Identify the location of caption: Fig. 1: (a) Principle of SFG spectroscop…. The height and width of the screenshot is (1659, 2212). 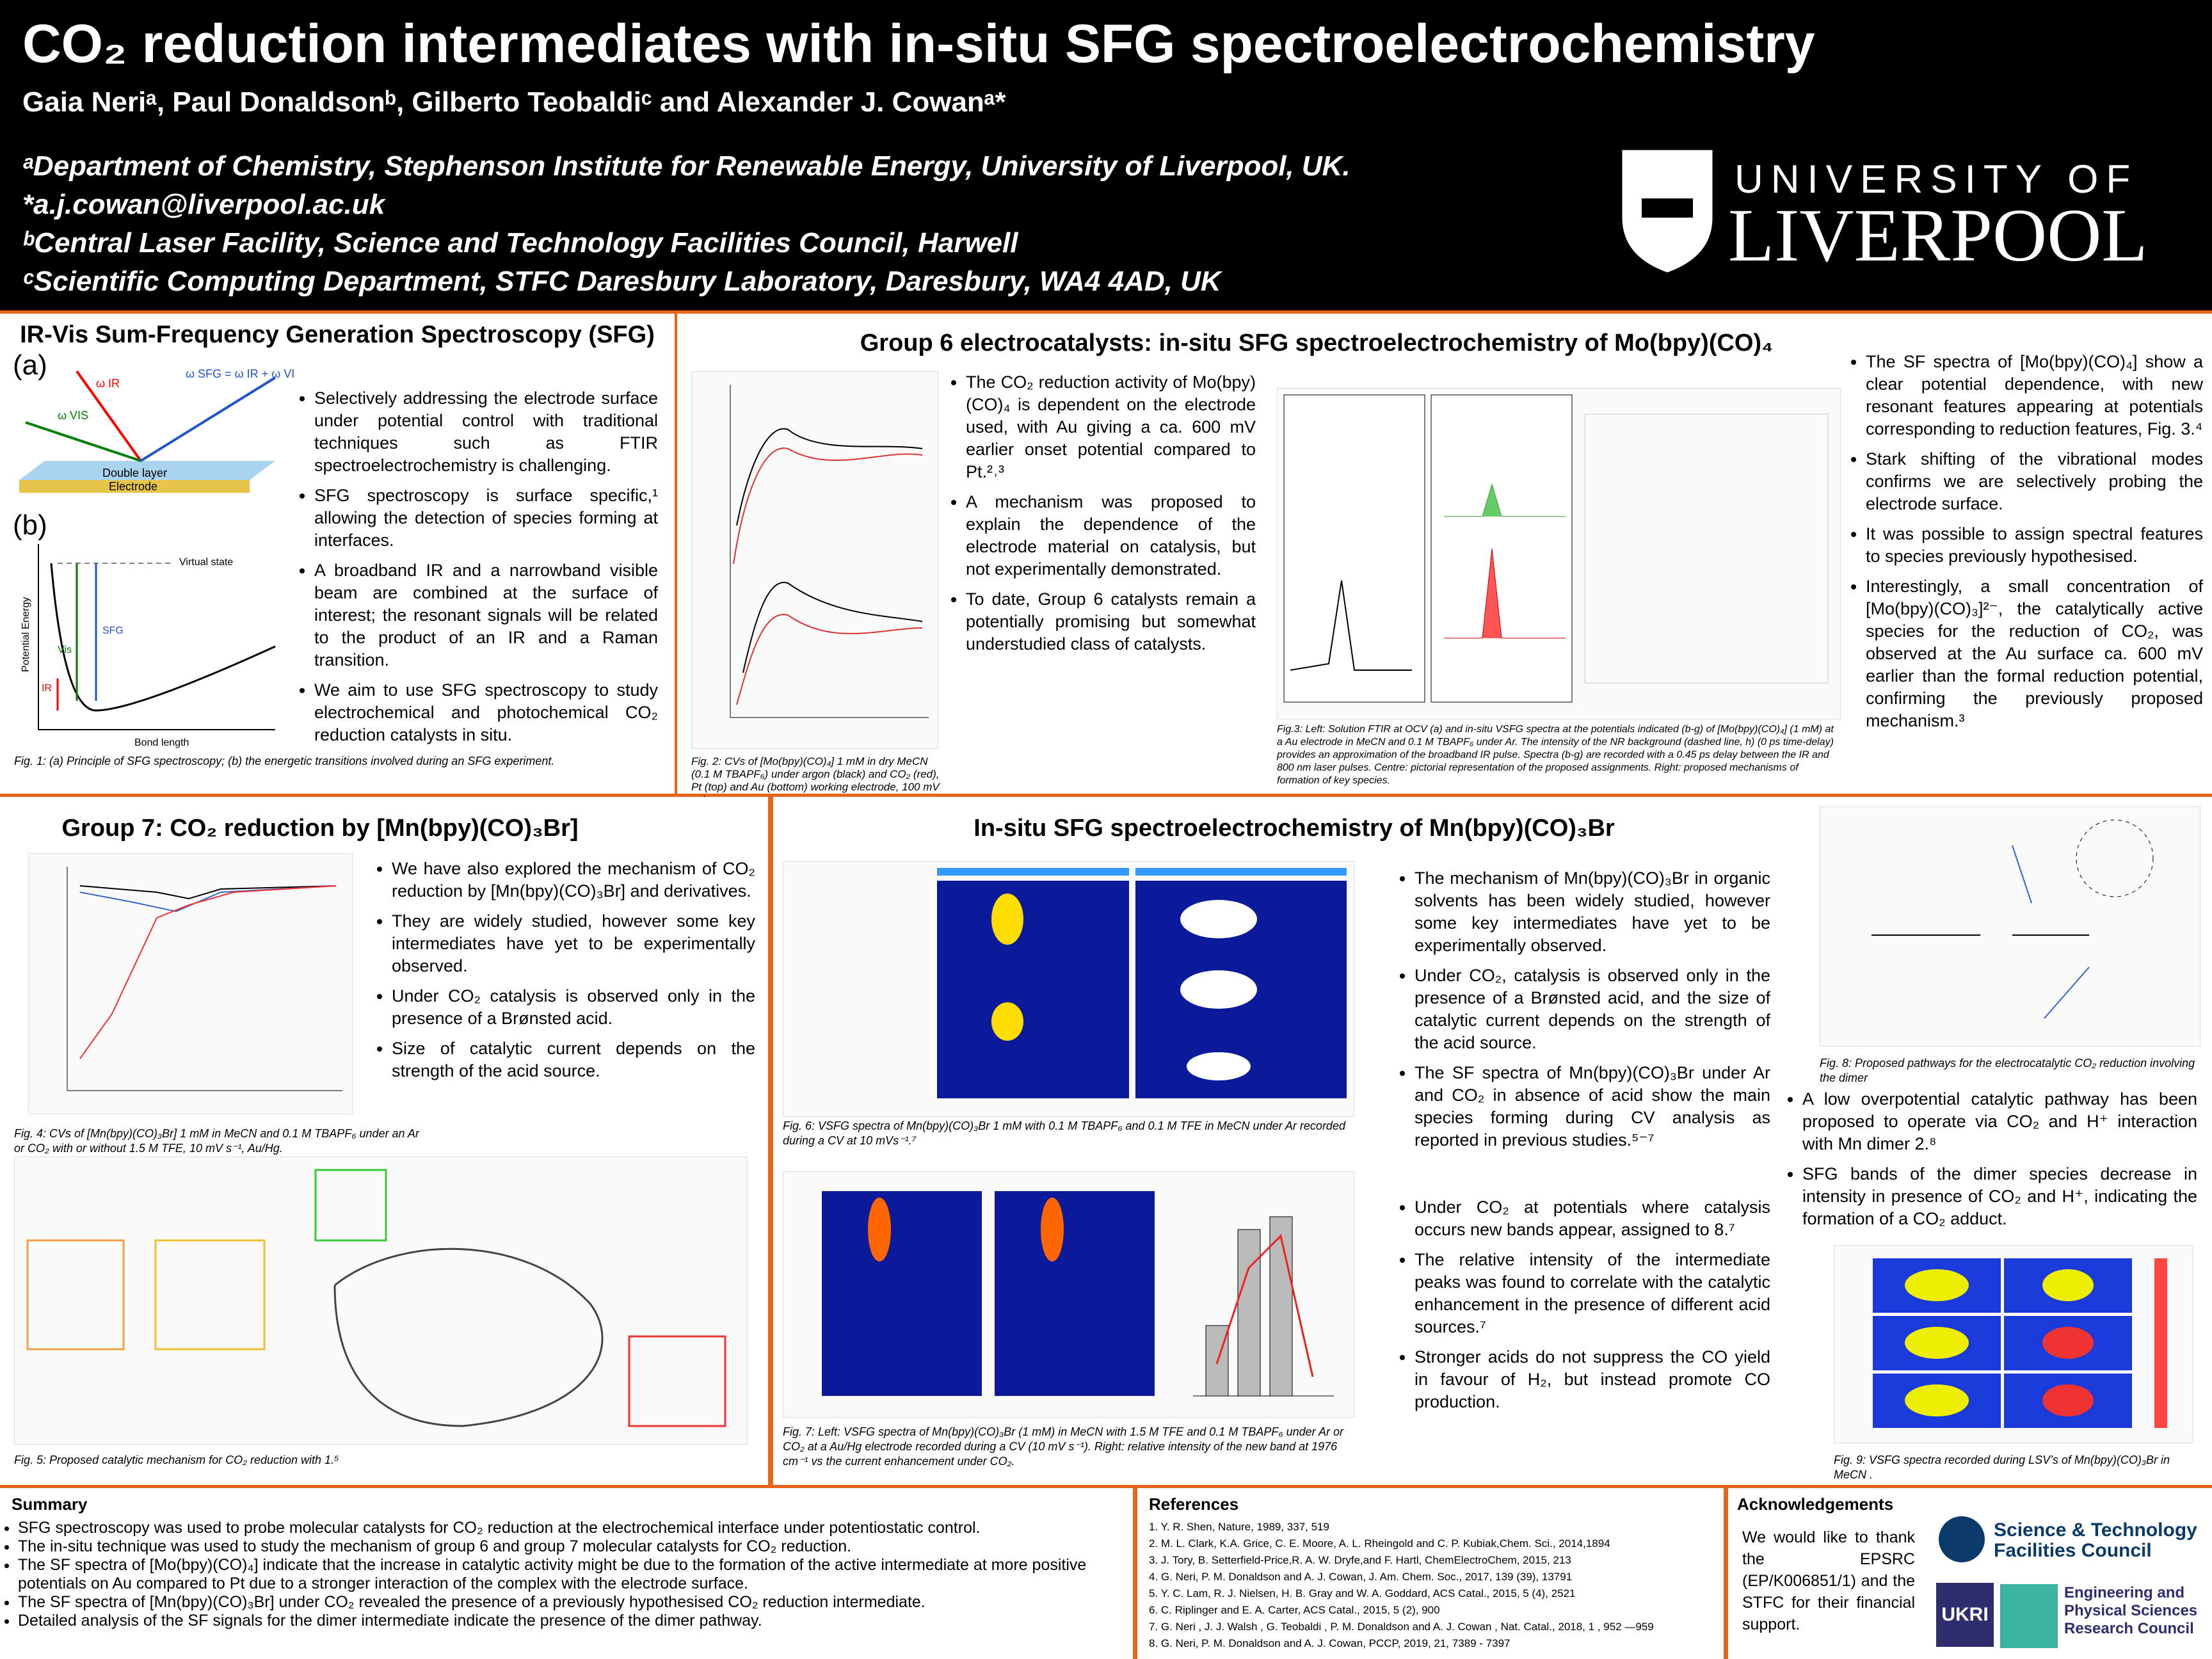
(284, 761).